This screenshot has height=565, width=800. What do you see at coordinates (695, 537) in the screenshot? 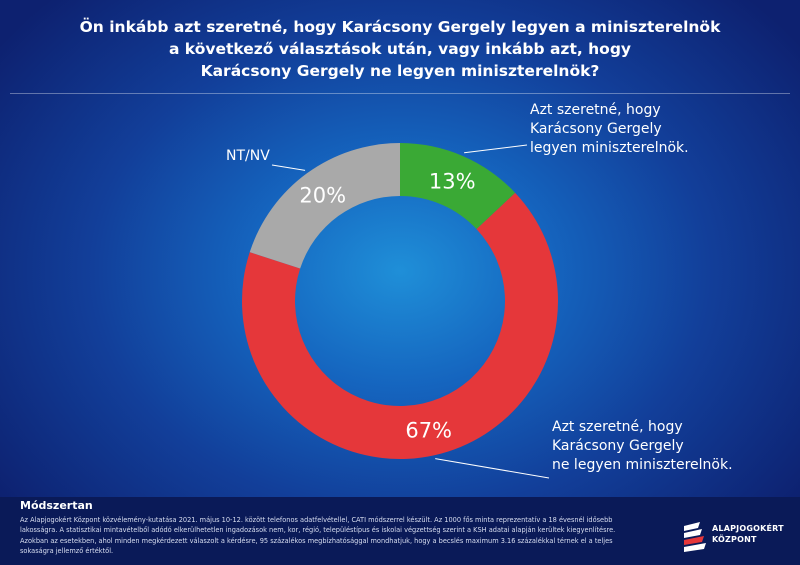
I see `logo-emblem-icon` at bounding box center [695, 537].